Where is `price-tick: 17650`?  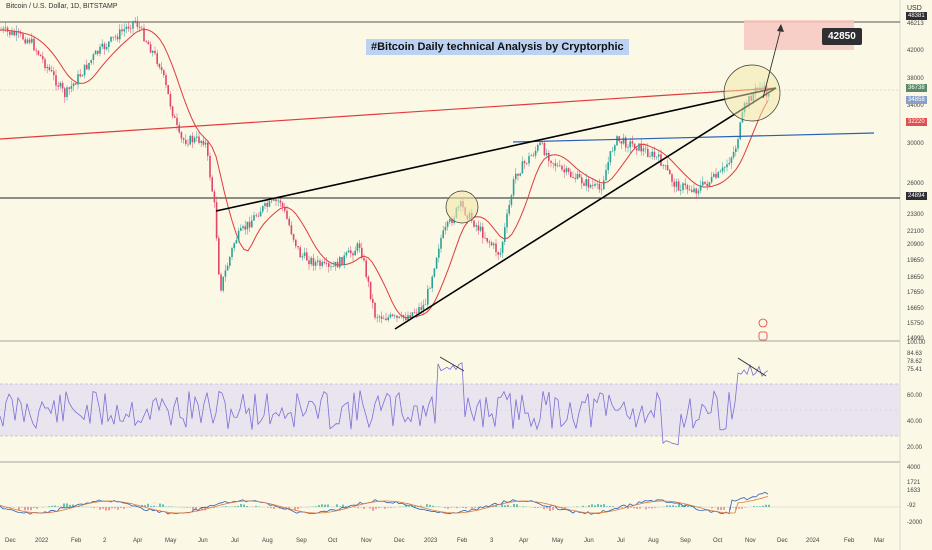
price-tick: 17650 is located at coordinates (915, 293).